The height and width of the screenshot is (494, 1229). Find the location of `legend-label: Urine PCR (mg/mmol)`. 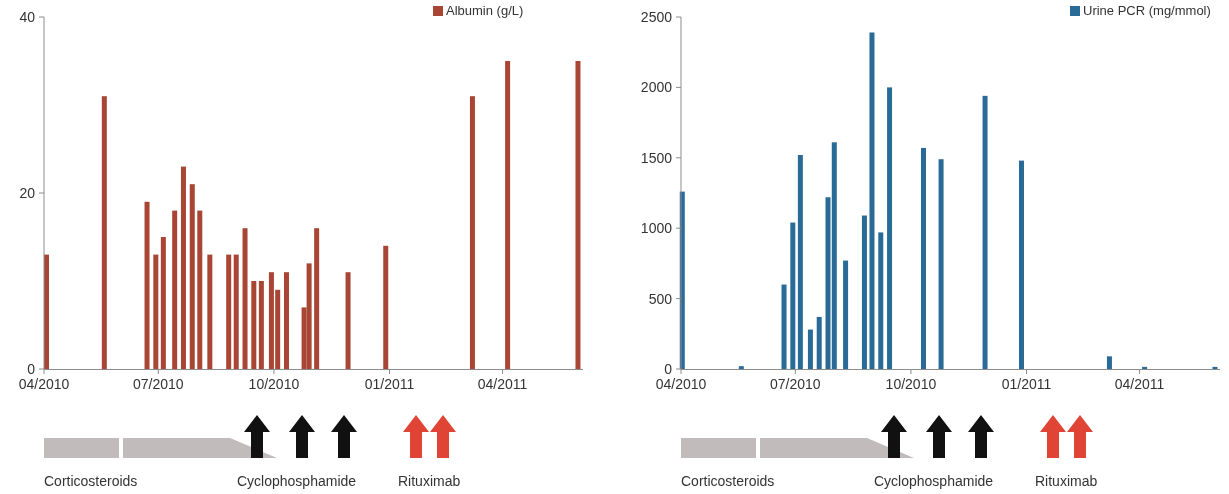

legend-label: Urine PCR (mg/mmol) is located at coordinates (1147, 10).